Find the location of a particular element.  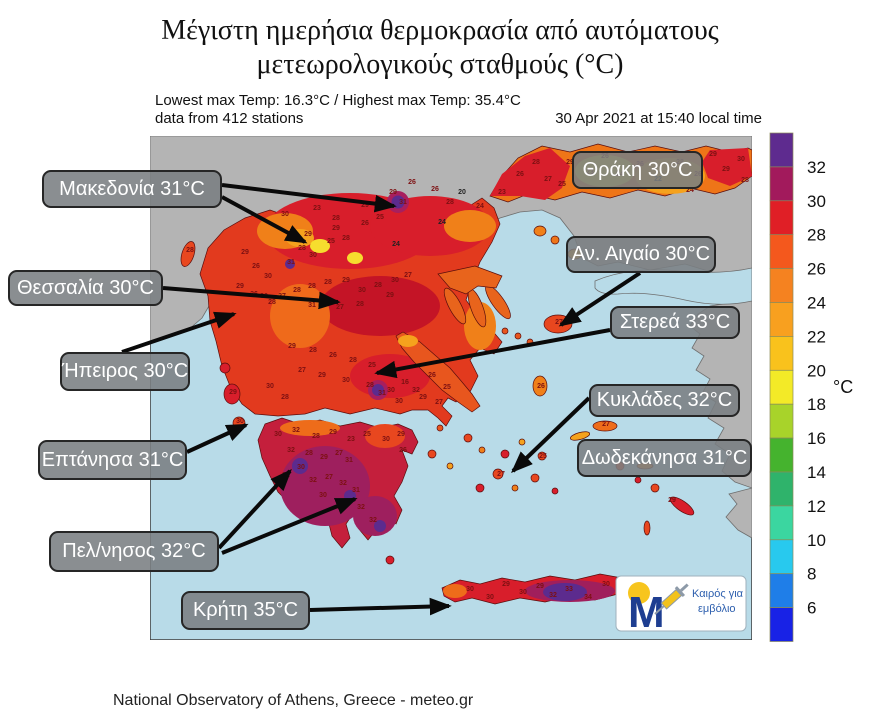

callout-dodekanisa: Δωδεκάνησα 31°C is located at coordinates (664, 458).